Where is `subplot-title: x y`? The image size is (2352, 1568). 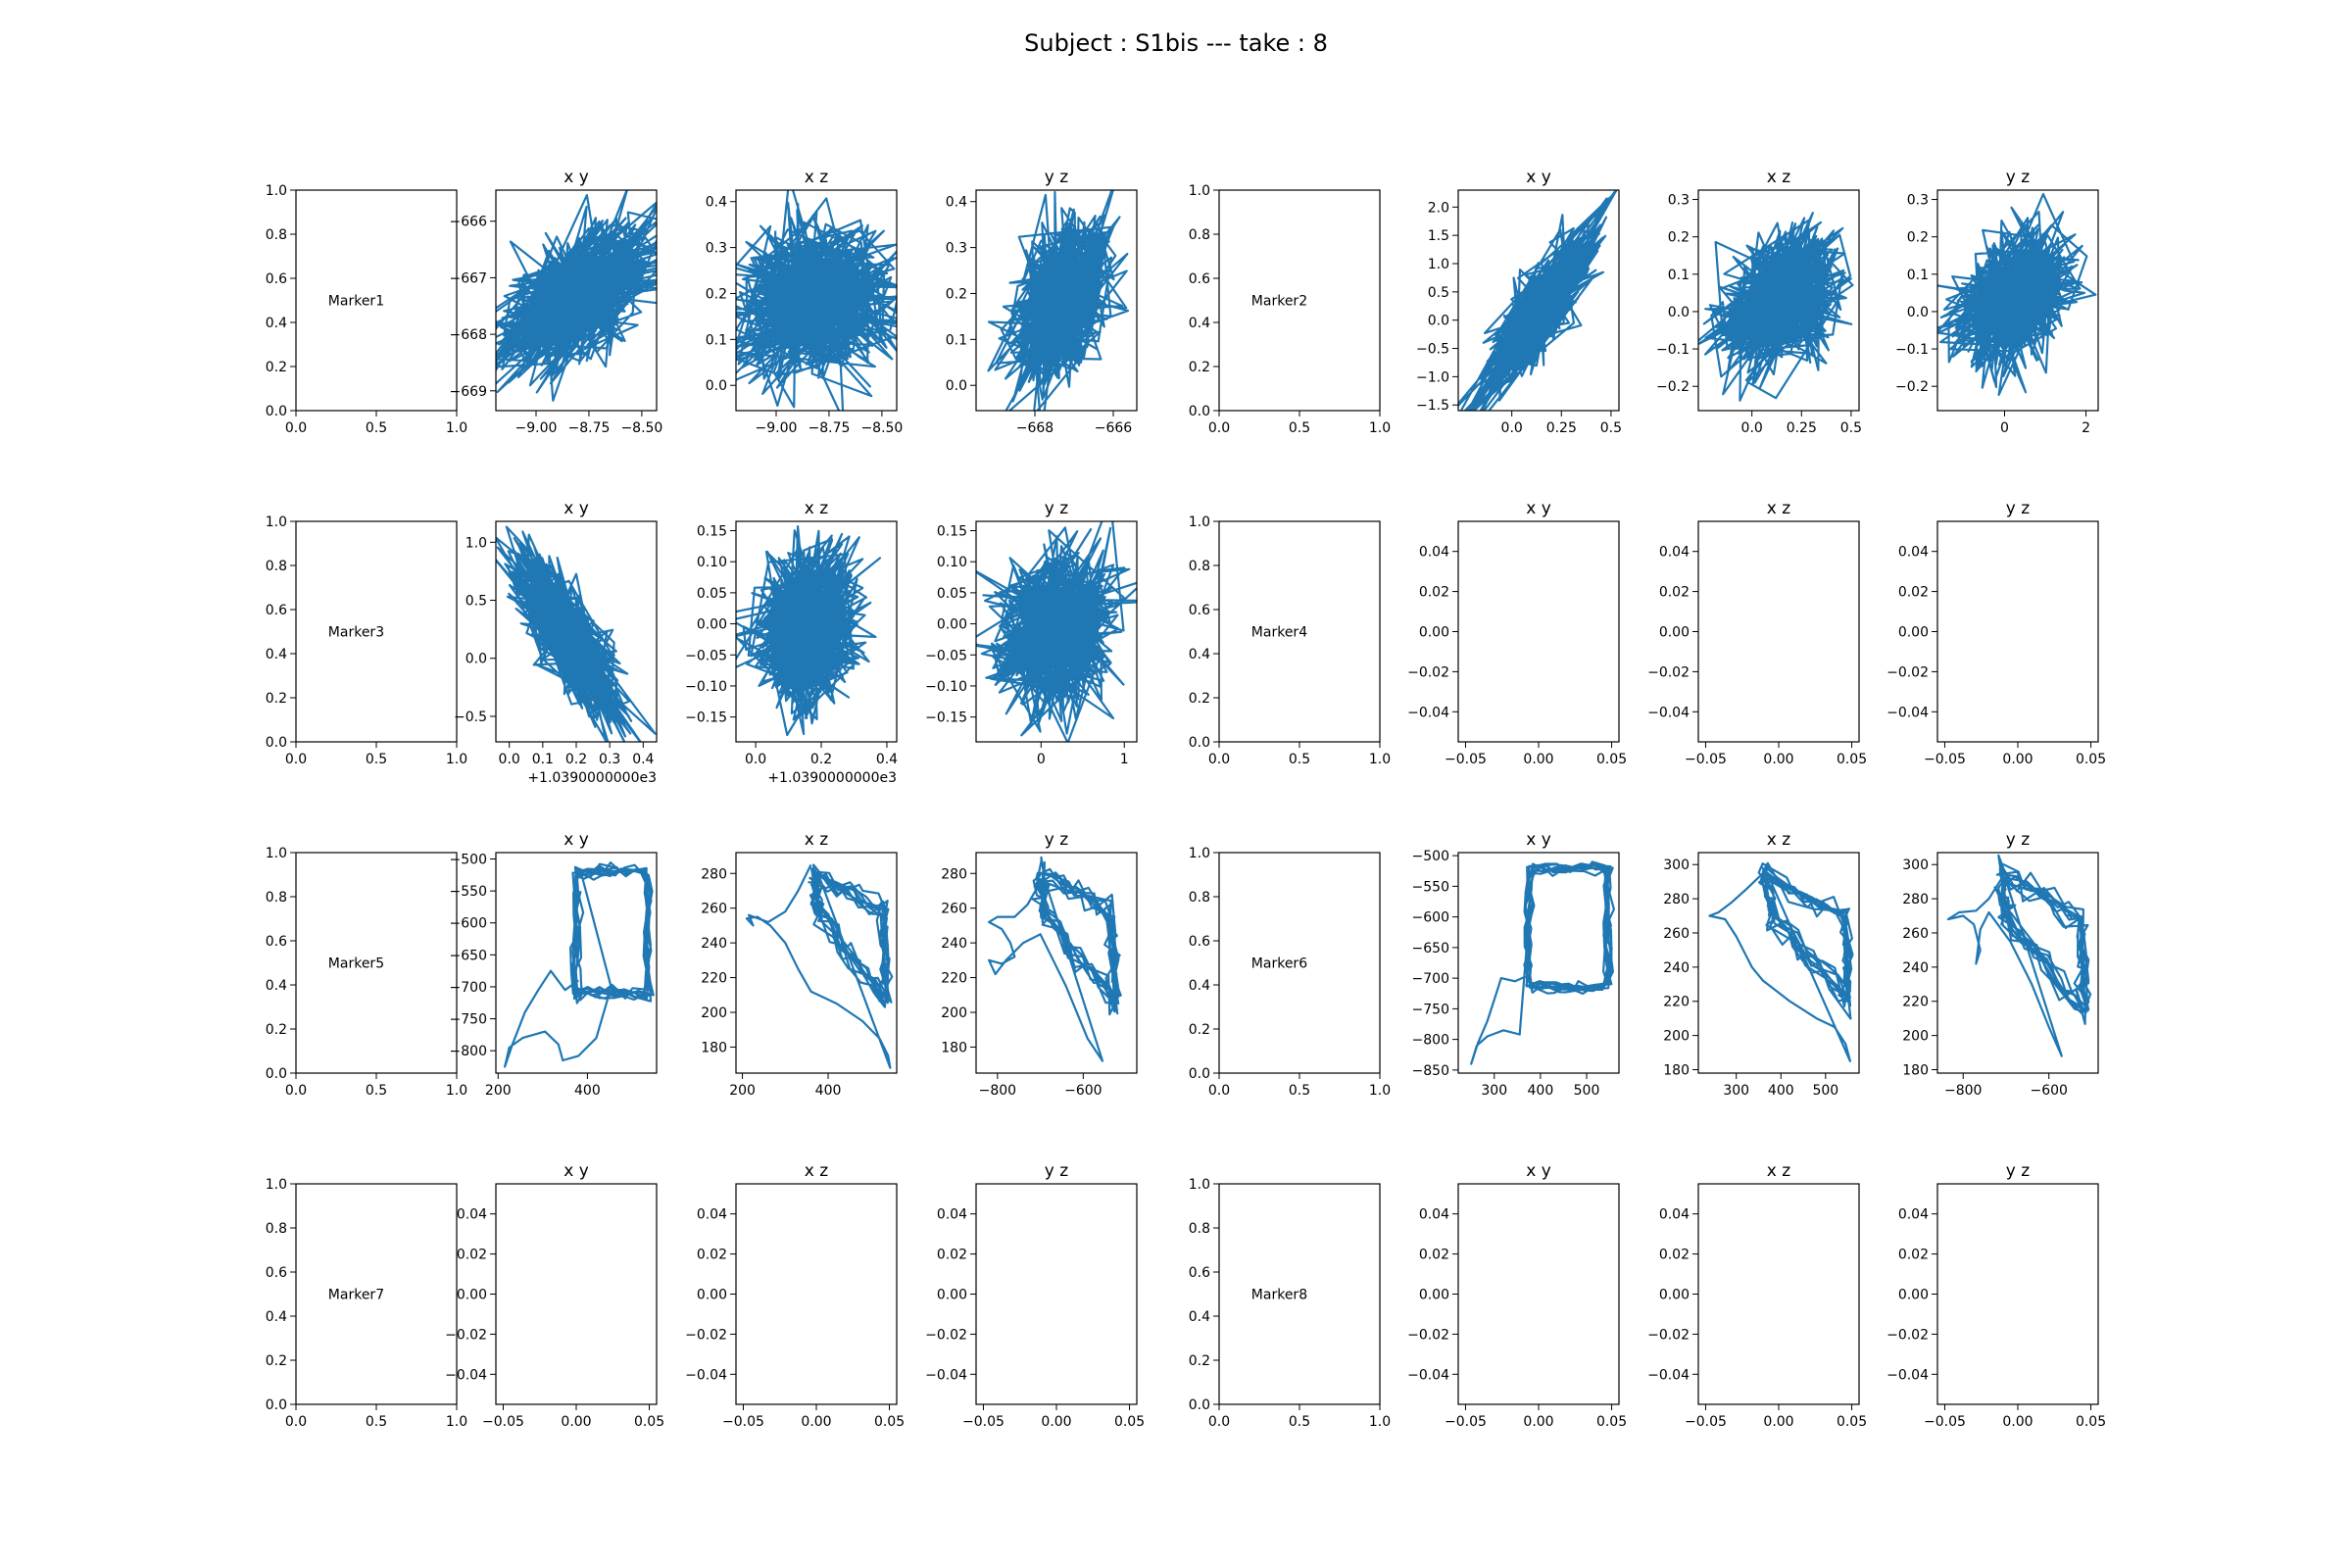 subplot-title: x y is located at coordinates (576, 840).